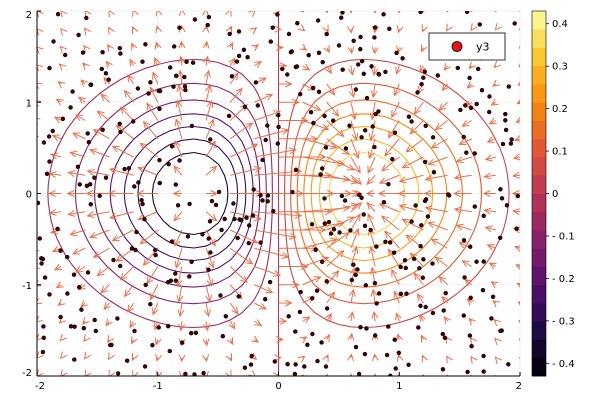  I want to click on colorbar-band, so click(539, 221).